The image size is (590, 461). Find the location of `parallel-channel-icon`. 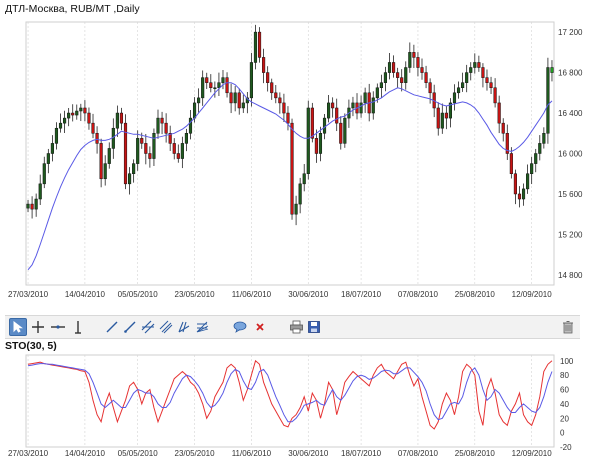

parallel-channel-icon is located at coordinates (148, 327).